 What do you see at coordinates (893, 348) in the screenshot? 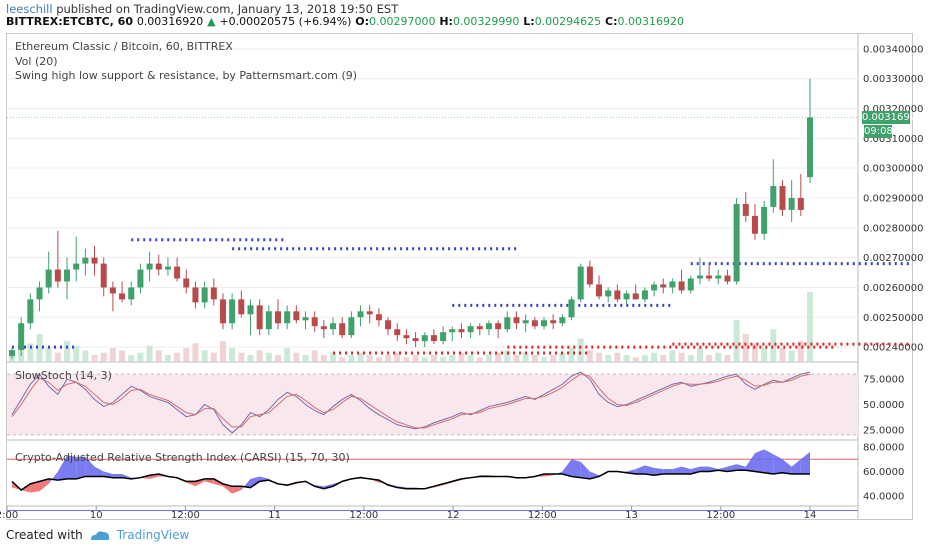
I see `price-tick-label: 0.00240000` at bounding box center [893, 348].